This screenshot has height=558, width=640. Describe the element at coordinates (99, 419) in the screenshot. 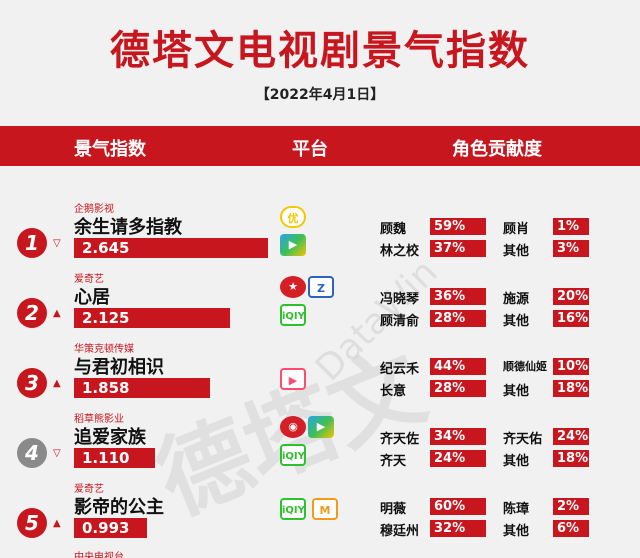

I see `producer-label: 稻草熊影业` at that location.